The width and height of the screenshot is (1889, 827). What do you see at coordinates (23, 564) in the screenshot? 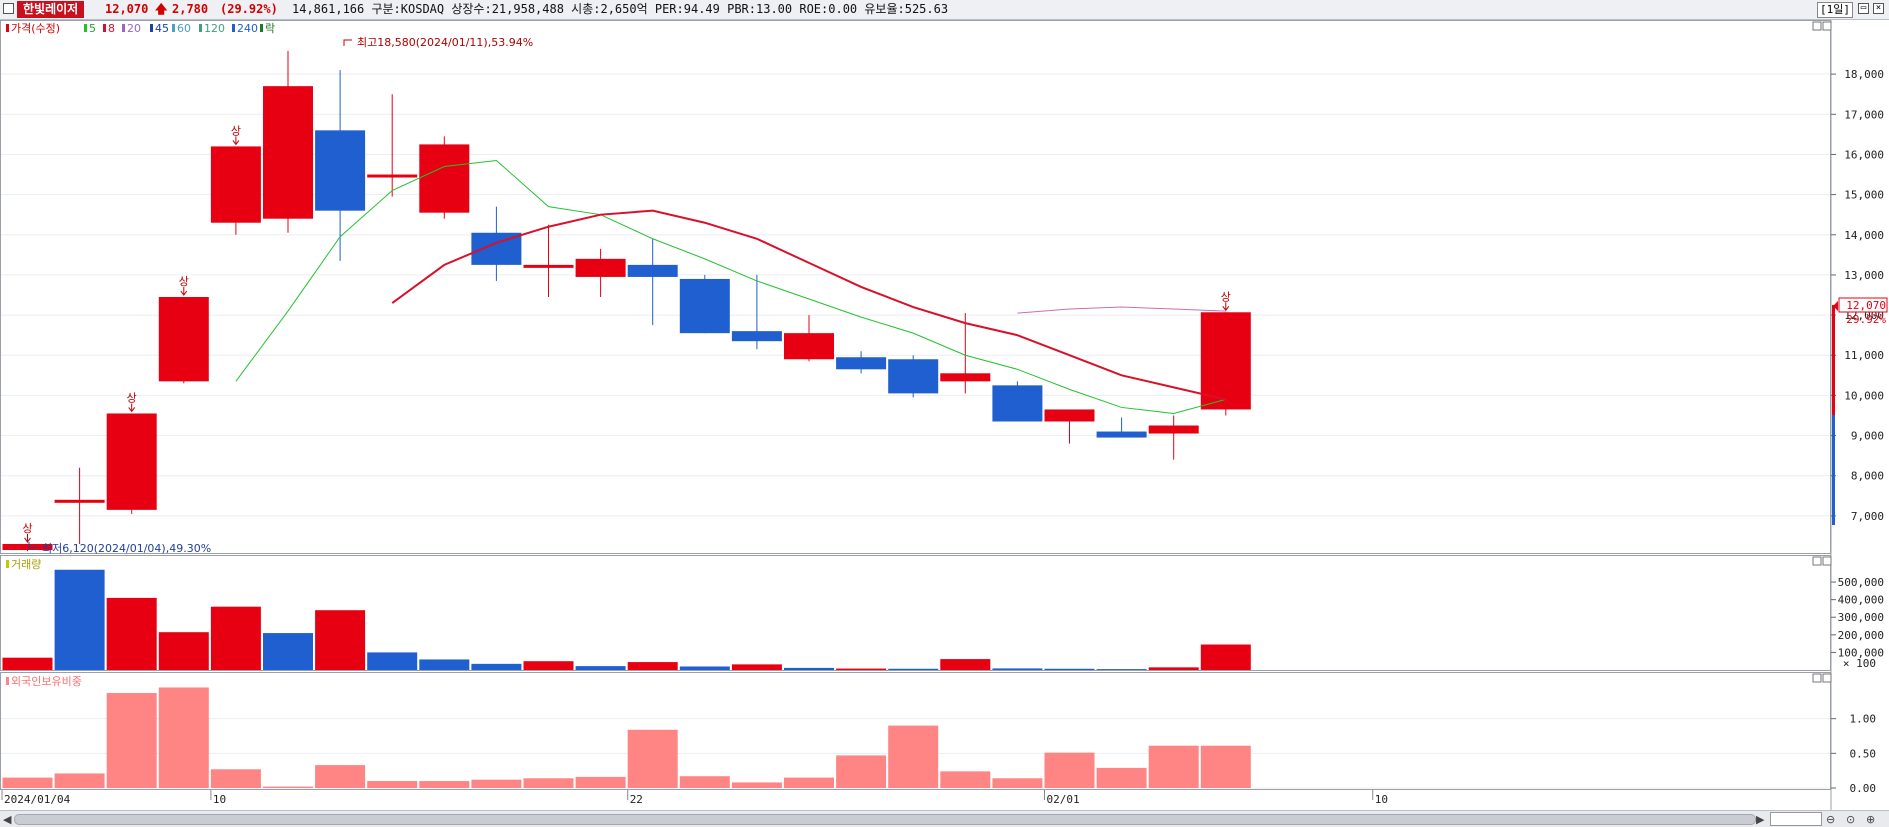
I see `volume-legend: 거래량` at bounding box center [23, 564].